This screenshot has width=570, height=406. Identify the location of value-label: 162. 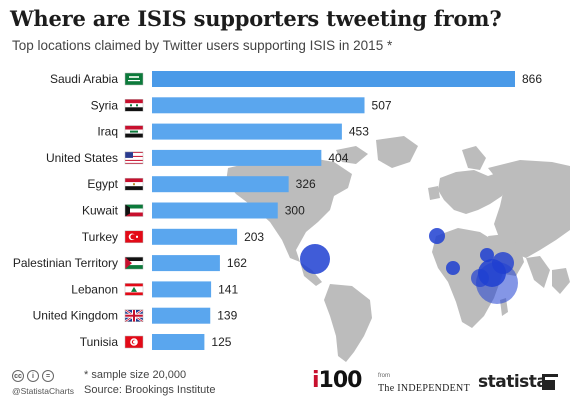
(237, 263).